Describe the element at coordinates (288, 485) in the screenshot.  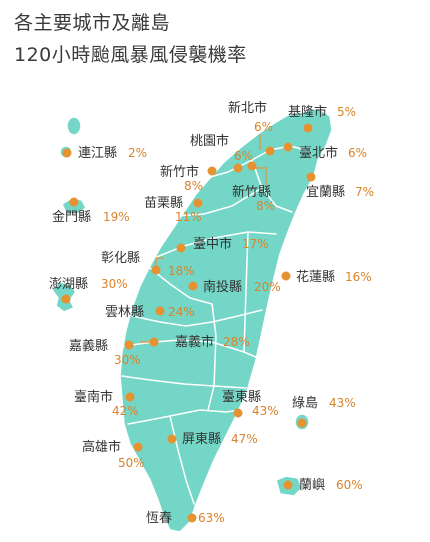
I see `orchid-island-dot` at that location.